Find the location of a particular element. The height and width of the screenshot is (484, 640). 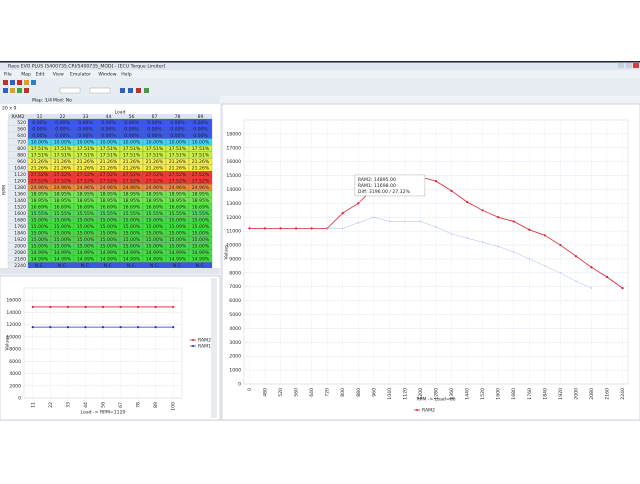

x-tick-label: 880 is located at coordinates (359, 392).